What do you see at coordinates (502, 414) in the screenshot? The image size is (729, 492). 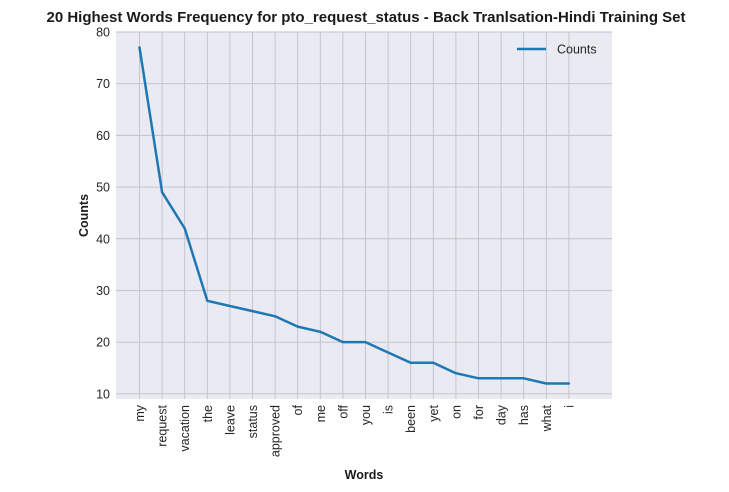 I see `x-tick-label: day` at bounding box center [502, 414].